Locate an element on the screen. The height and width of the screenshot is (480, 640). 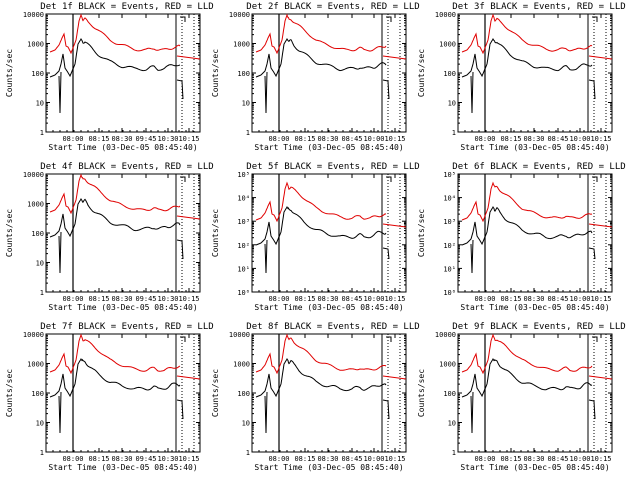
chart-title: Det 4f BLACK = Events, RED = LLD is located at coordinates (126, 167).